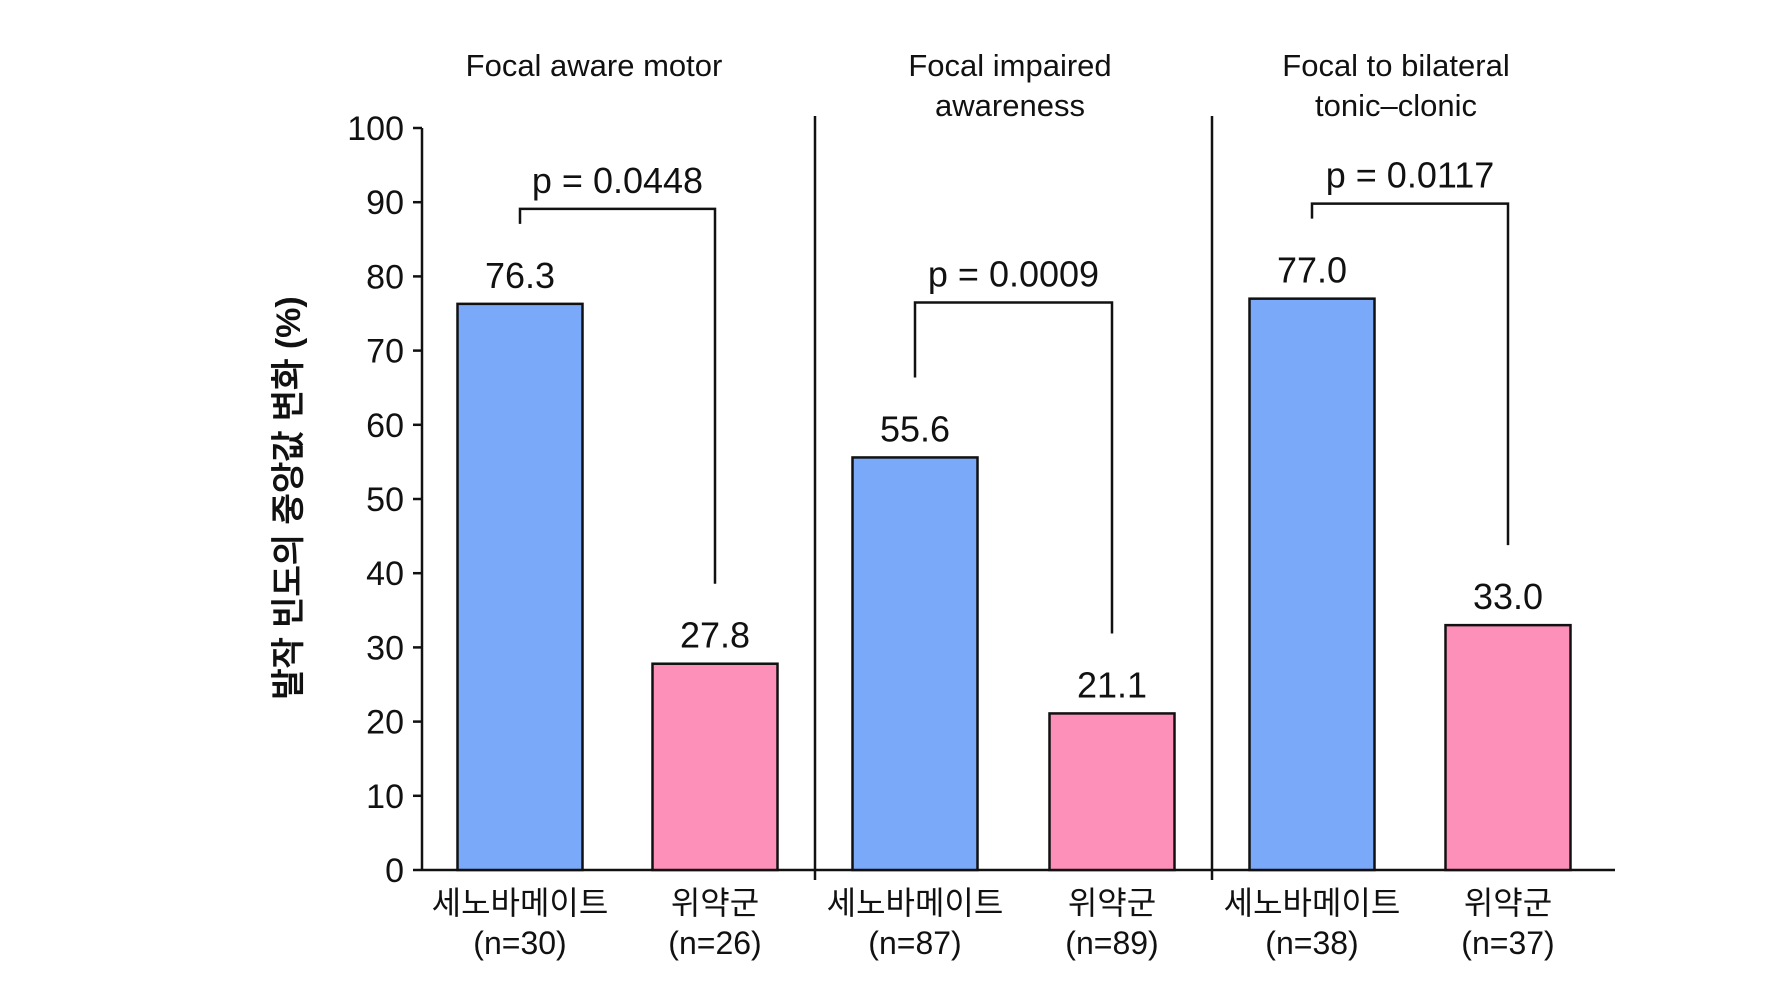 This screenshot has height=1005, width=1778. What do you see at coordinates (1009, 65) in the screenshot?
I see `panel-title: Focal impaired` at bounding box center [1009, 65].